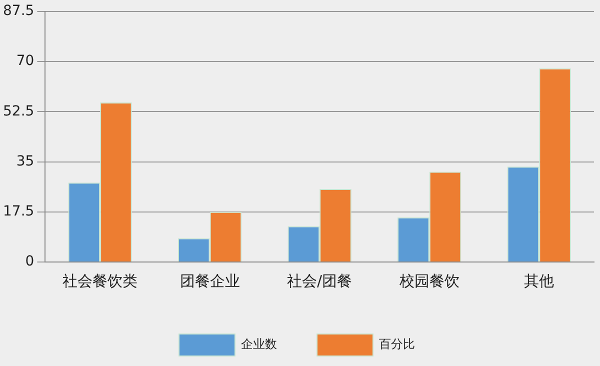 The height and width of the screenshot is (366, 600). Describe the element at coordinates (18, 111) in the screenshot. I see `y-tick-label: 52.5` at that location.